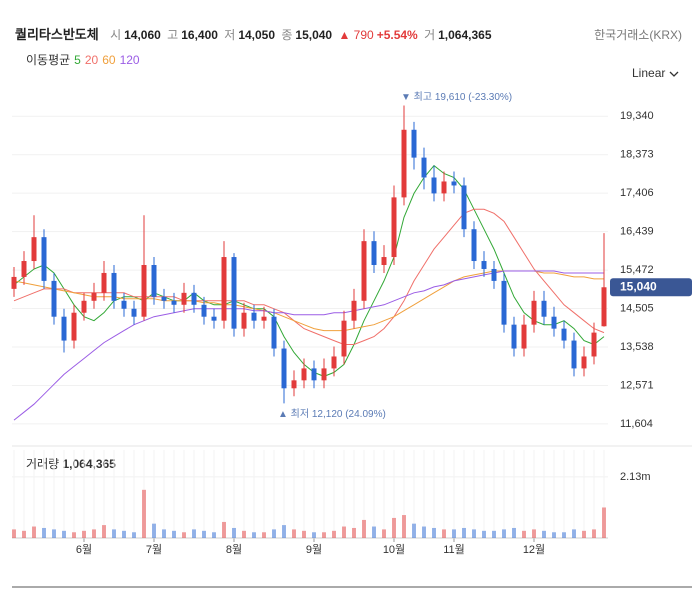 The image size is (699, 589). What do you see at coordinates (637, 308) in the screenshot?
I see `y-tick-label: 14,505` at bounding box center [637, 308].